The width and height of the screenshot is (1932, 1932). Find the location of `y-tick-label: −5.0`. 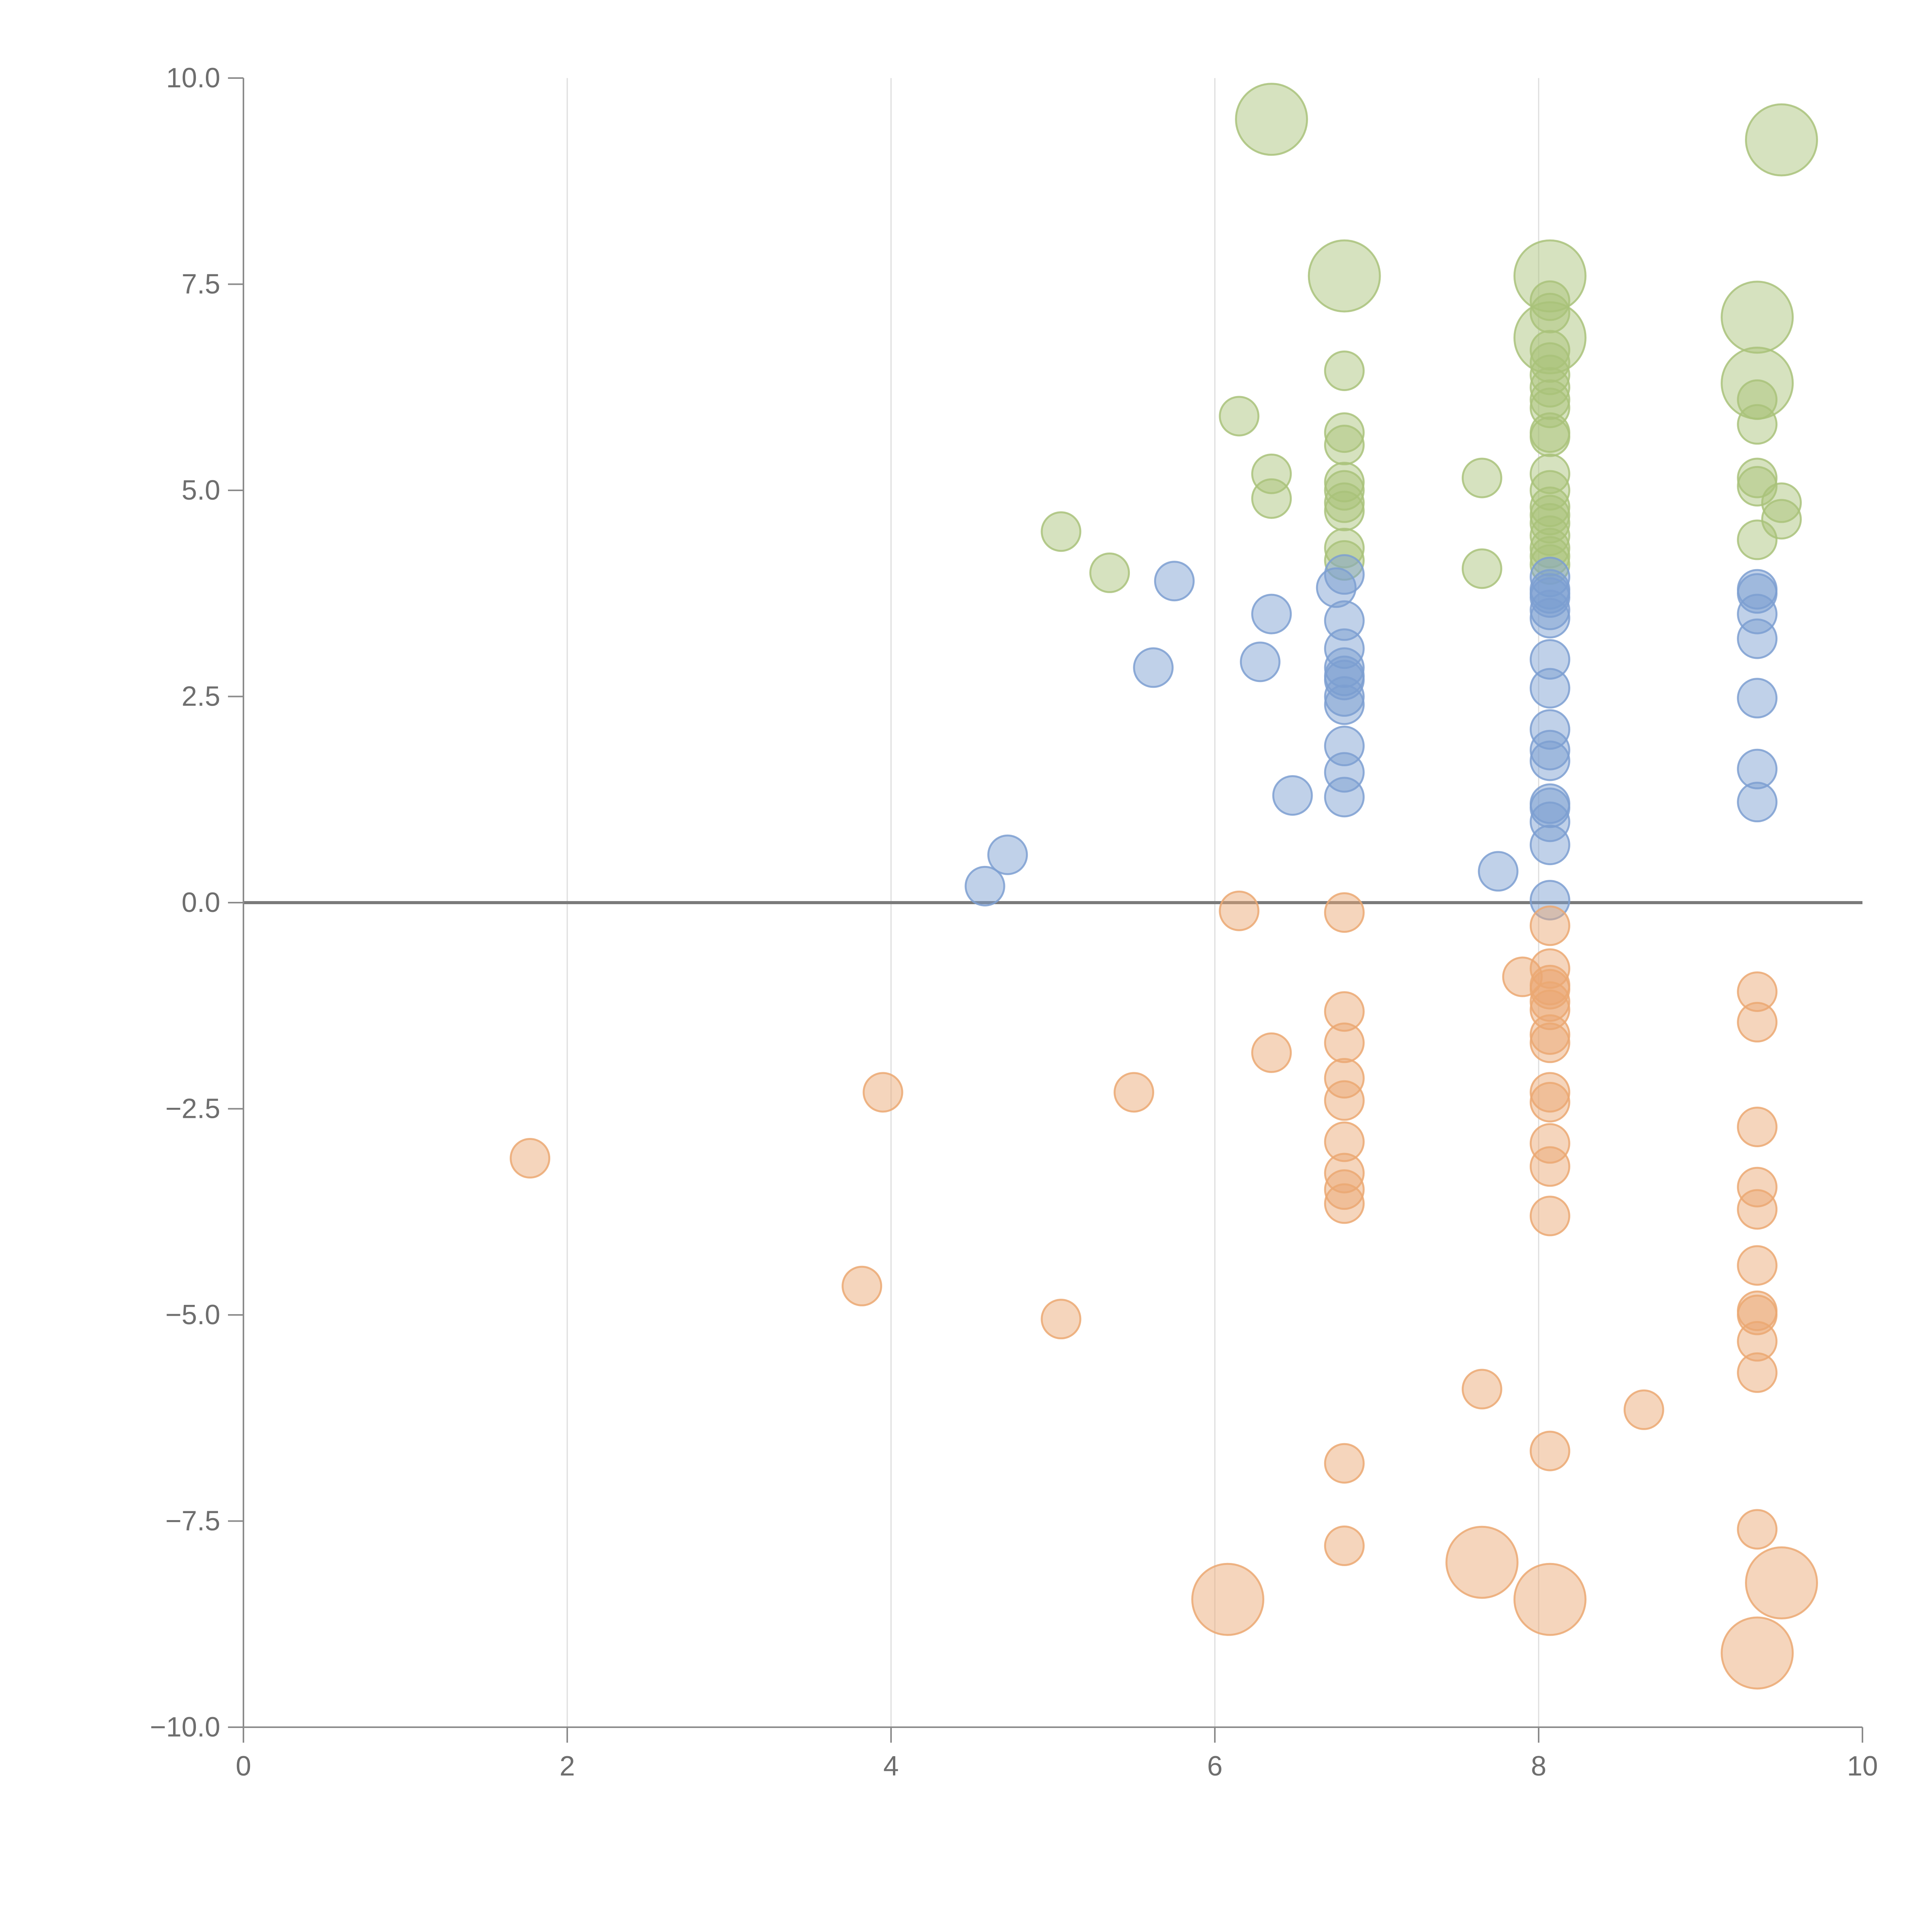

y-tick-label: −5.0 is located at coordinates (192, 1314).